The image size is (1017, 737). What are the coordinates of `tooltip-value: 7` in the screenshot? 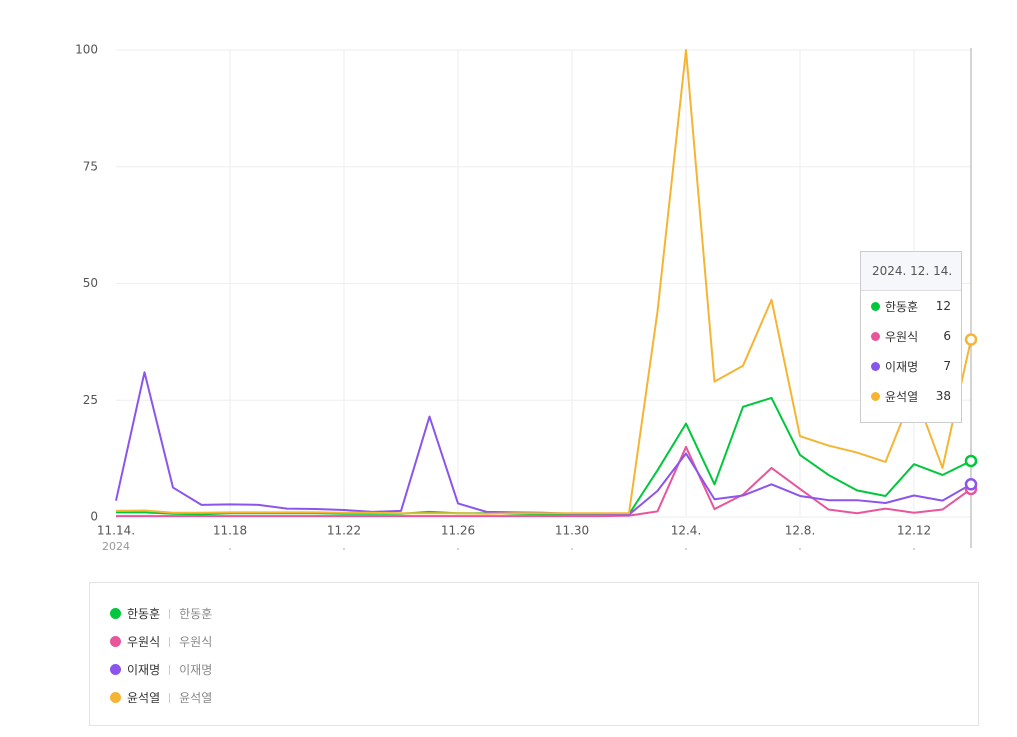 It's located at (947, 366).